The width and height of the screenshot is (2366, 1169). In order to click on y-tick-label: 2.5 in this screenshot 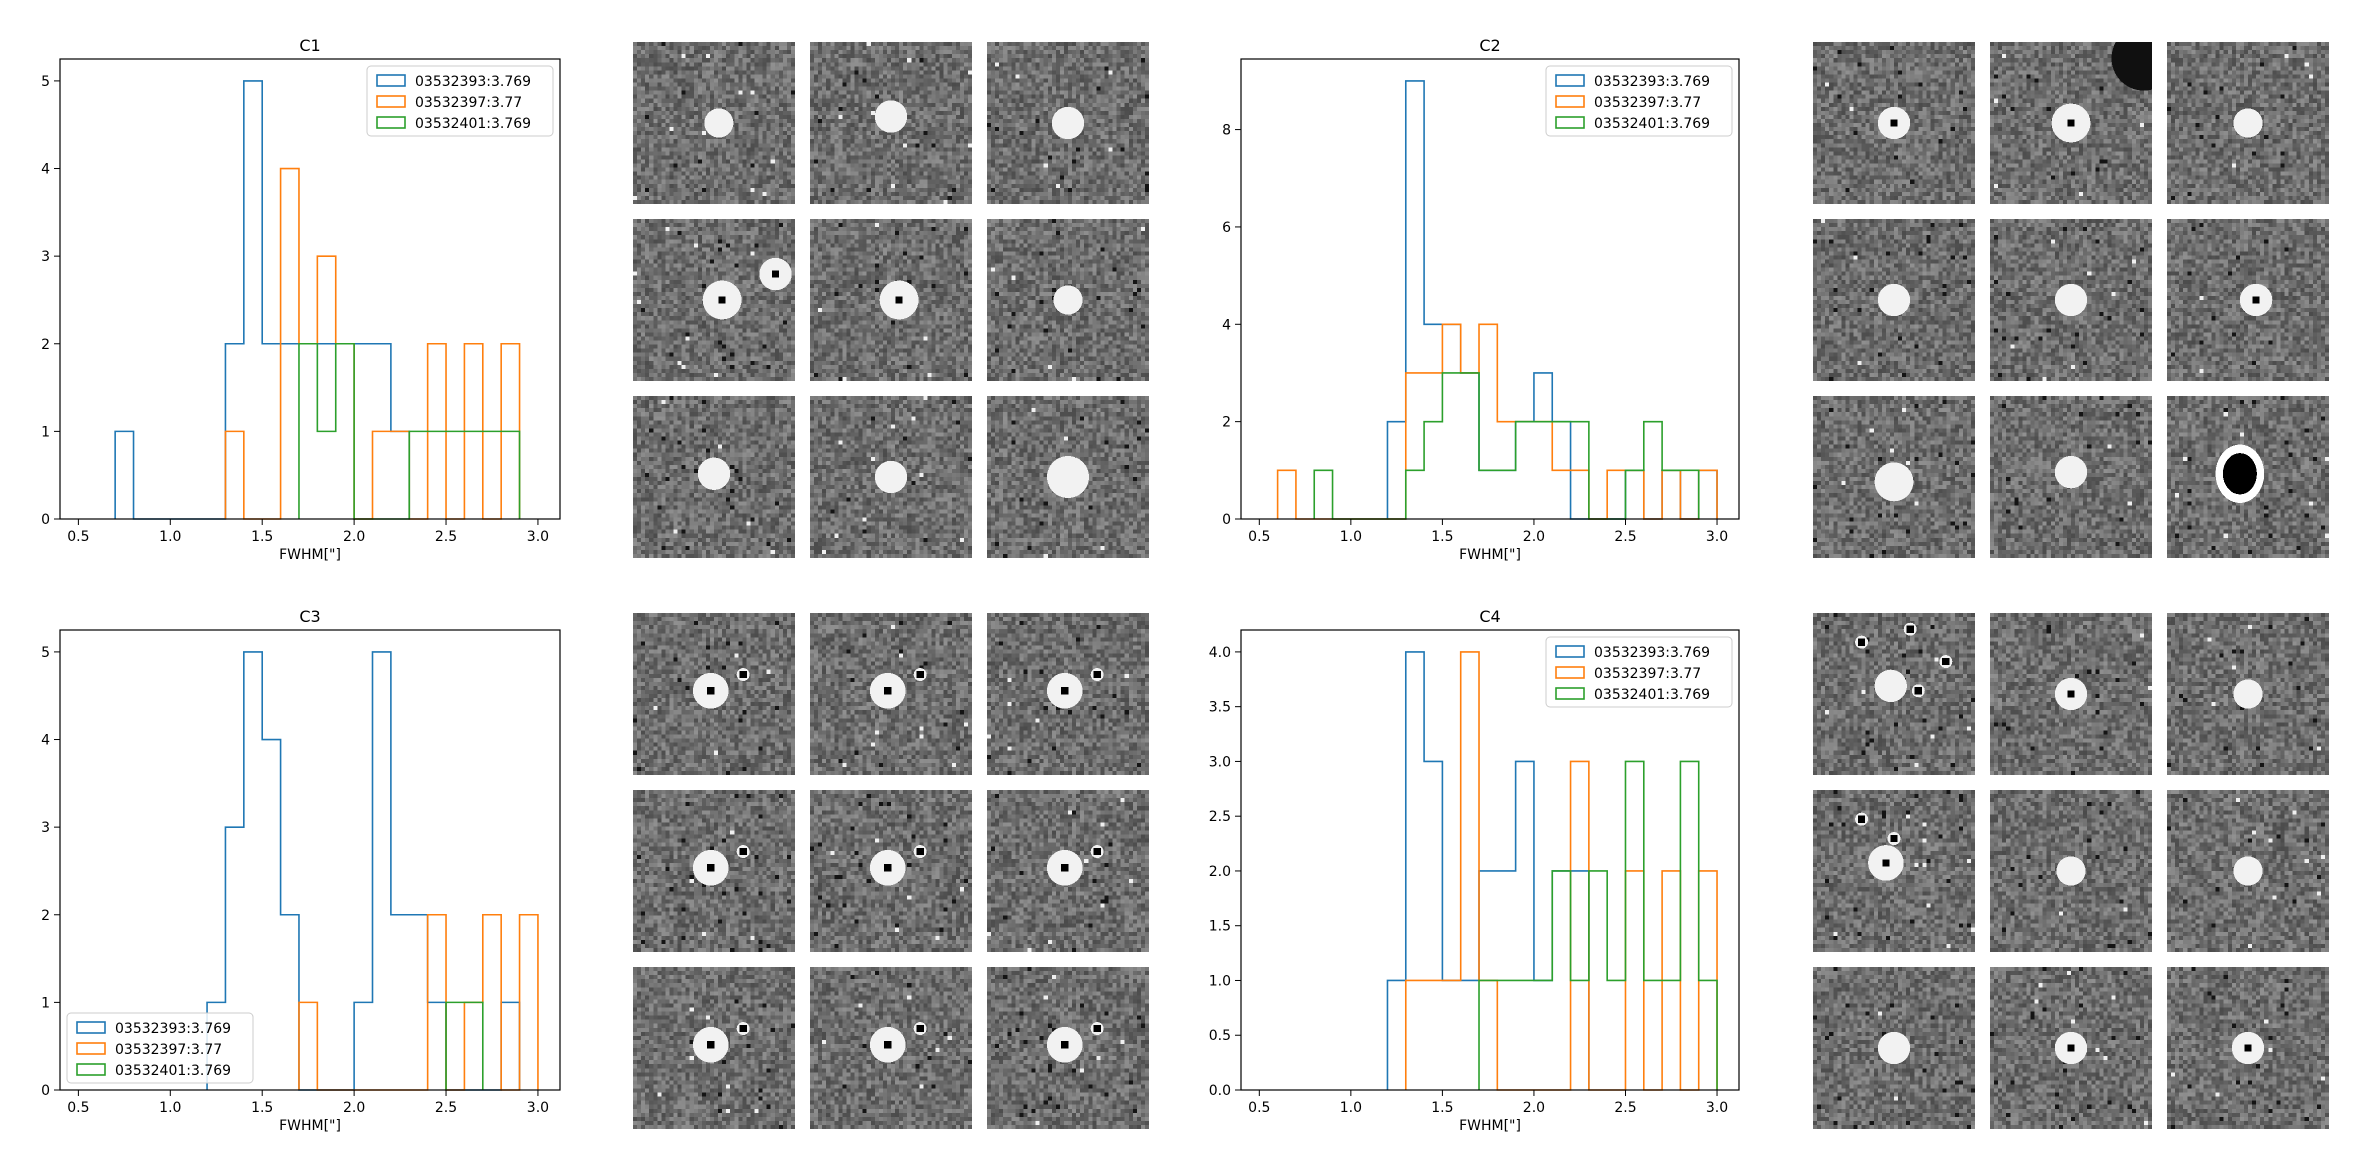, I will do `click(1220, 817)`.